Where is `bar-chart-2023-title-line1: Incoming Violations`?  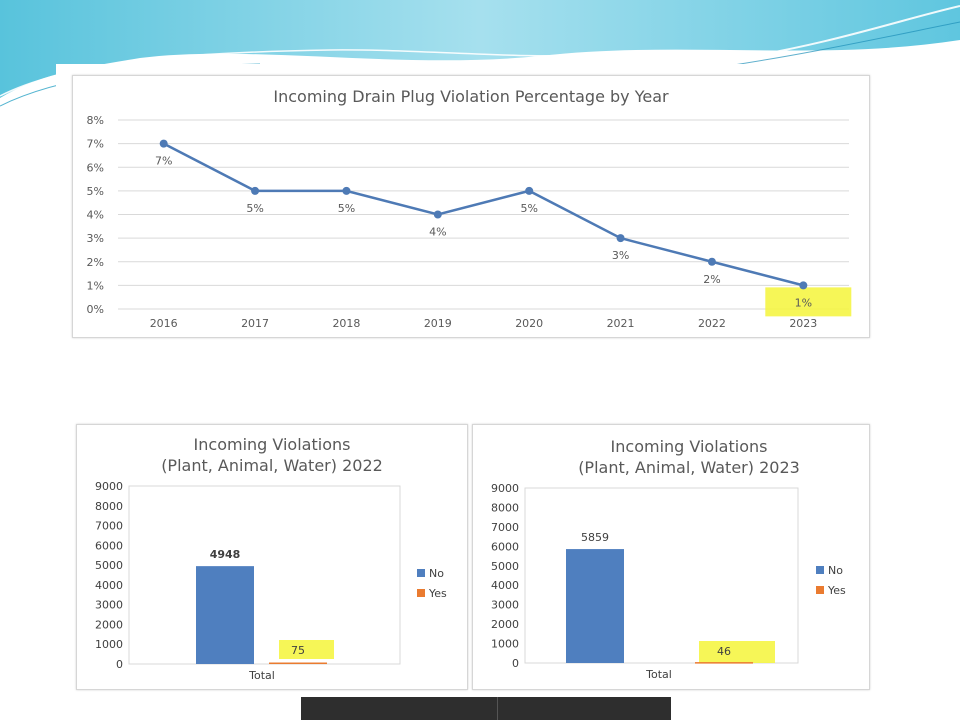
bar-chart-2023-title-line1: Incoming Violations is located at coordinates (689, 446).